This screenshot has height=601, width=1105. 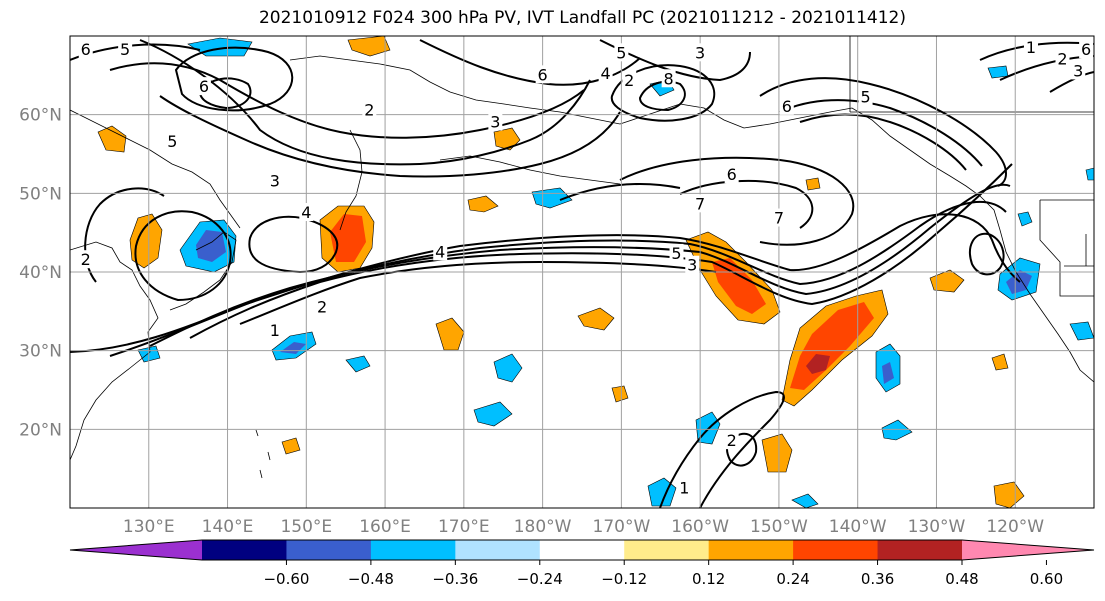 What do you see at coordinates (348, 238) in the screenshot?
I see `positive-anomaly-core` at bounding box center [348, 238].